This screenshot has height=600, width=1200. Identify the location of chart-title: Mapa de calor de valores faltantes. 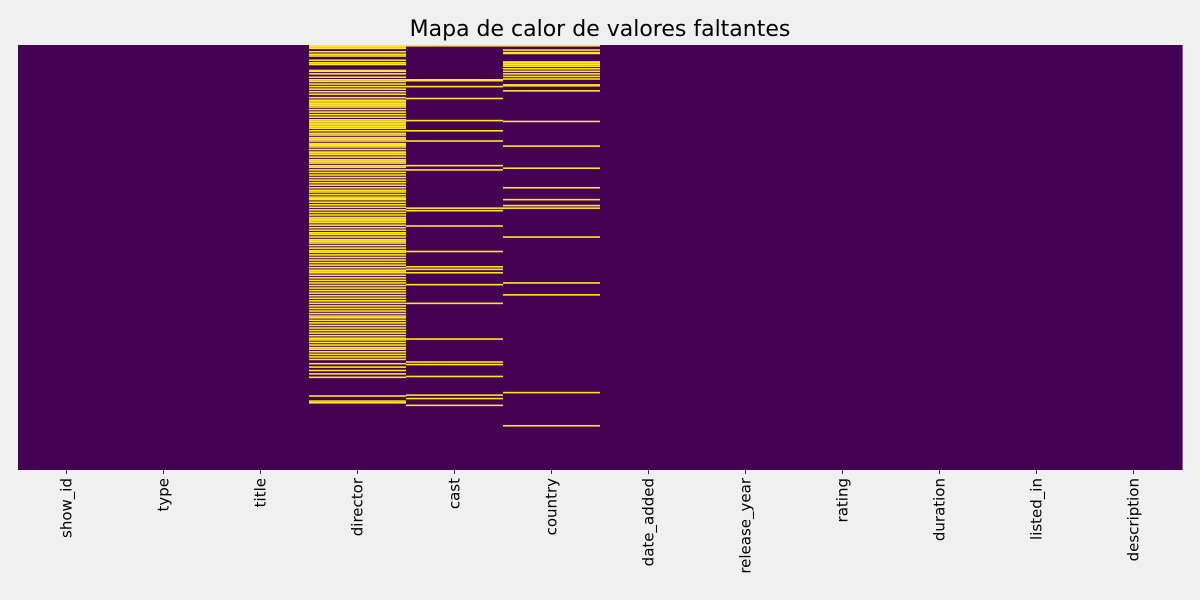
(600, 29).